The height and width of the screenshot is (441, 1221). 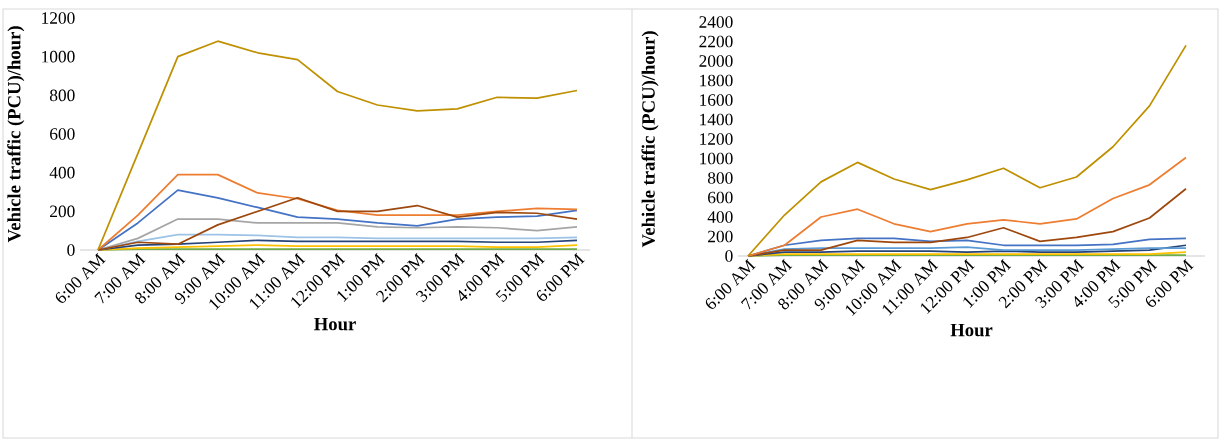 What do you see at coordinates (716, 100) in the screenshot?
I see `y-tick-label: 1600` at bounding box center [716, 100].